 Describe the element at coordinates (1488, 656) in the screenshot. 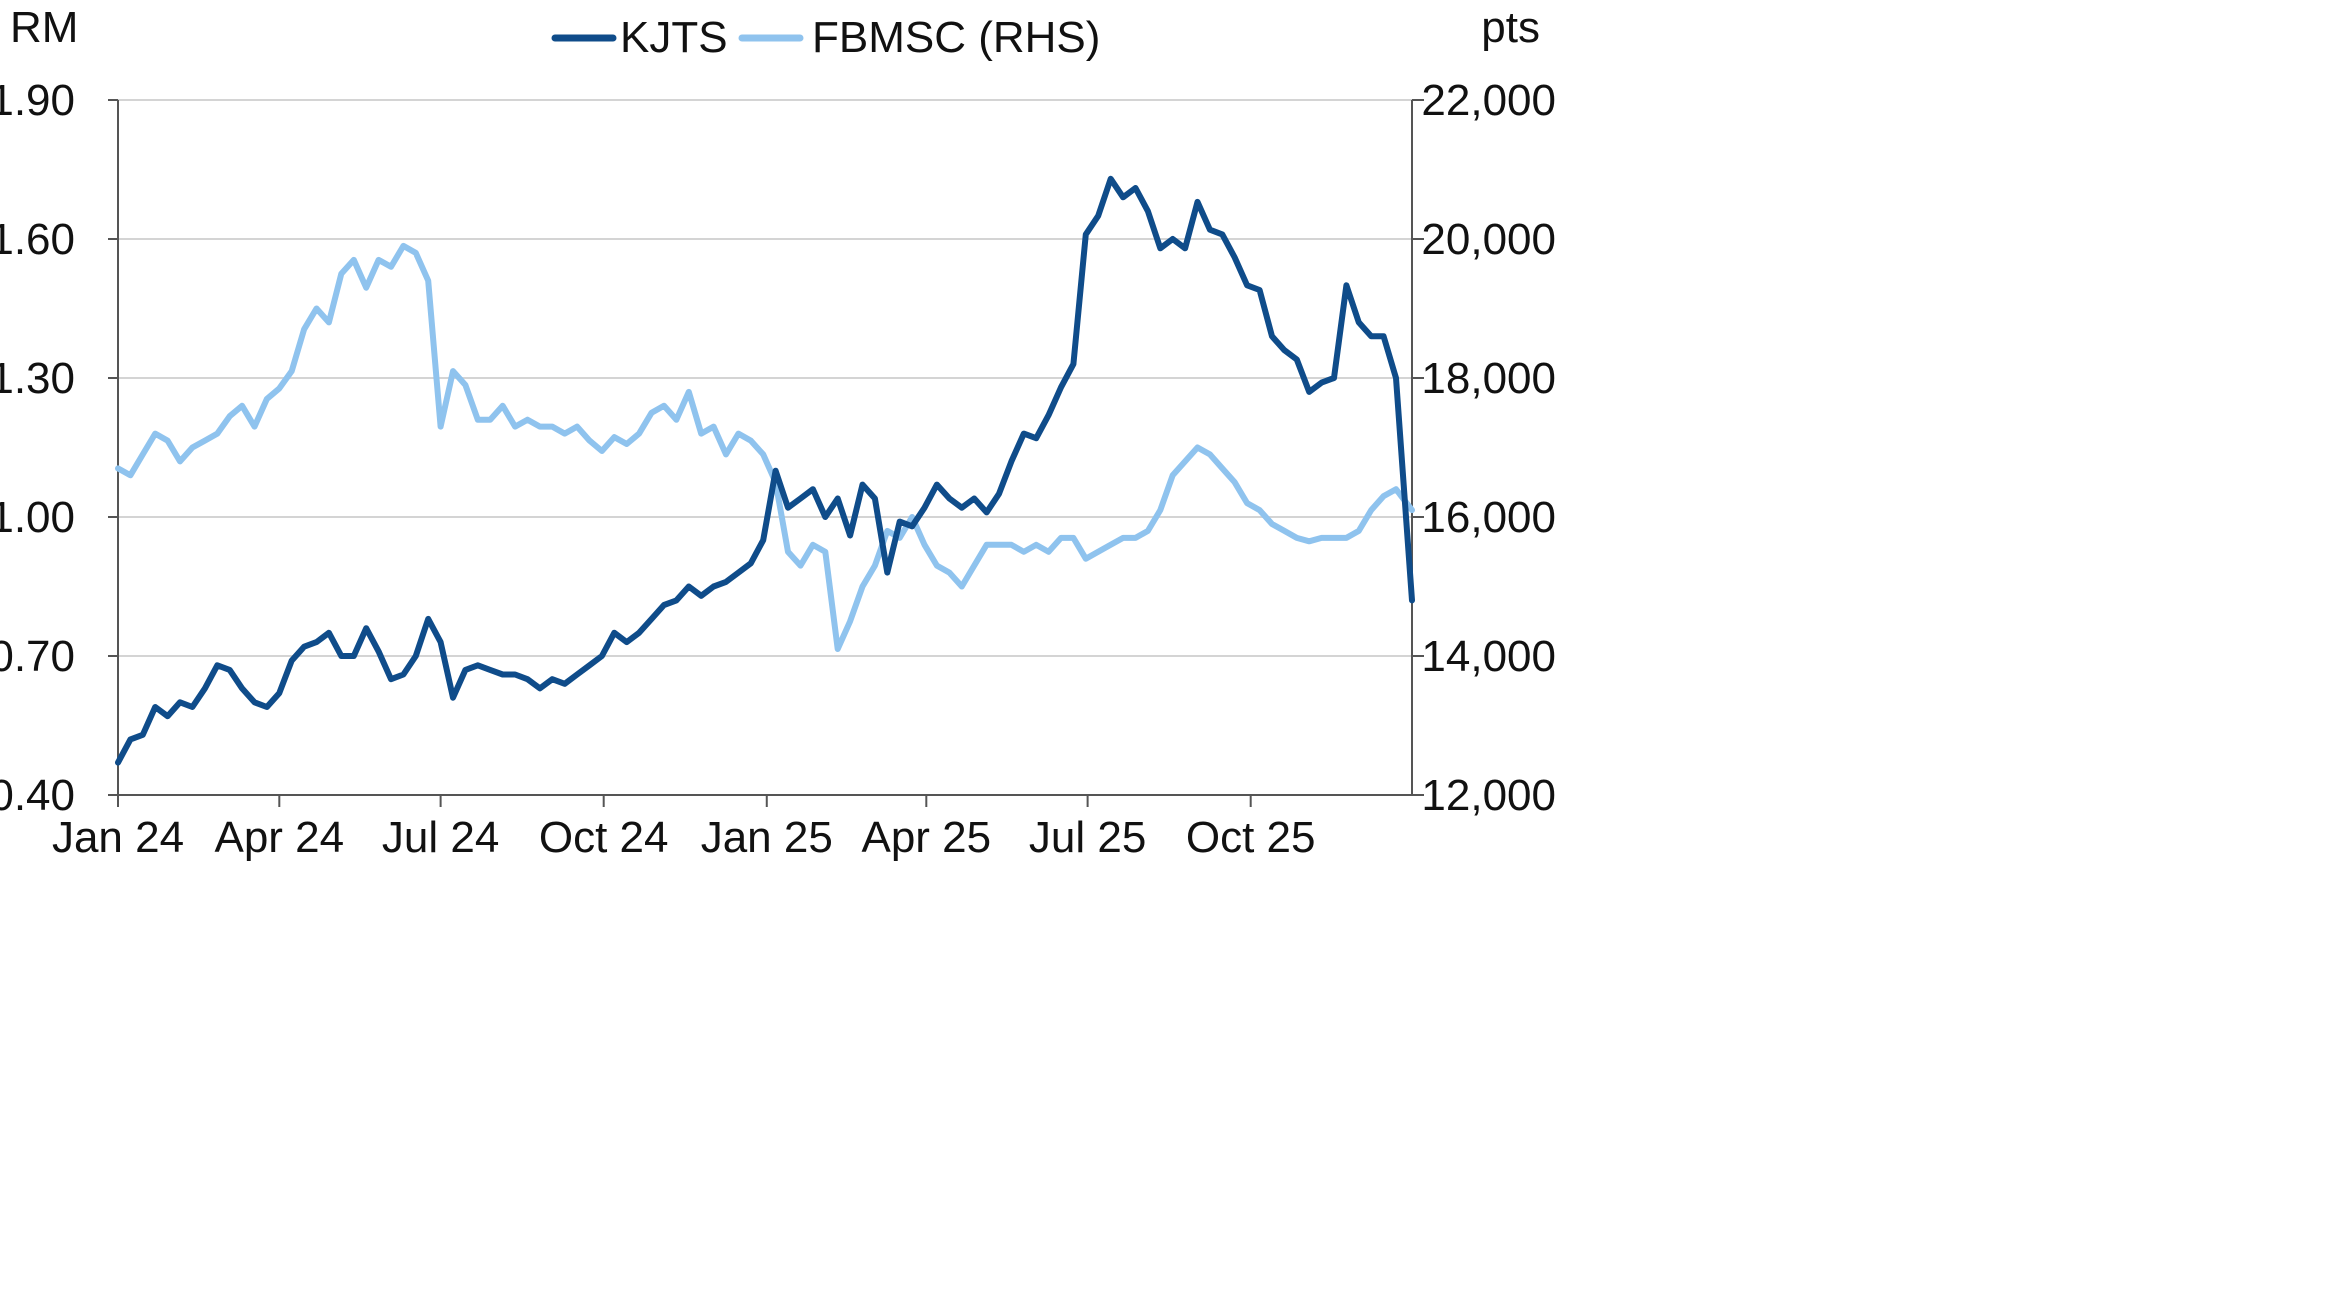

I see `right-tick-label: 14,000` at that location.